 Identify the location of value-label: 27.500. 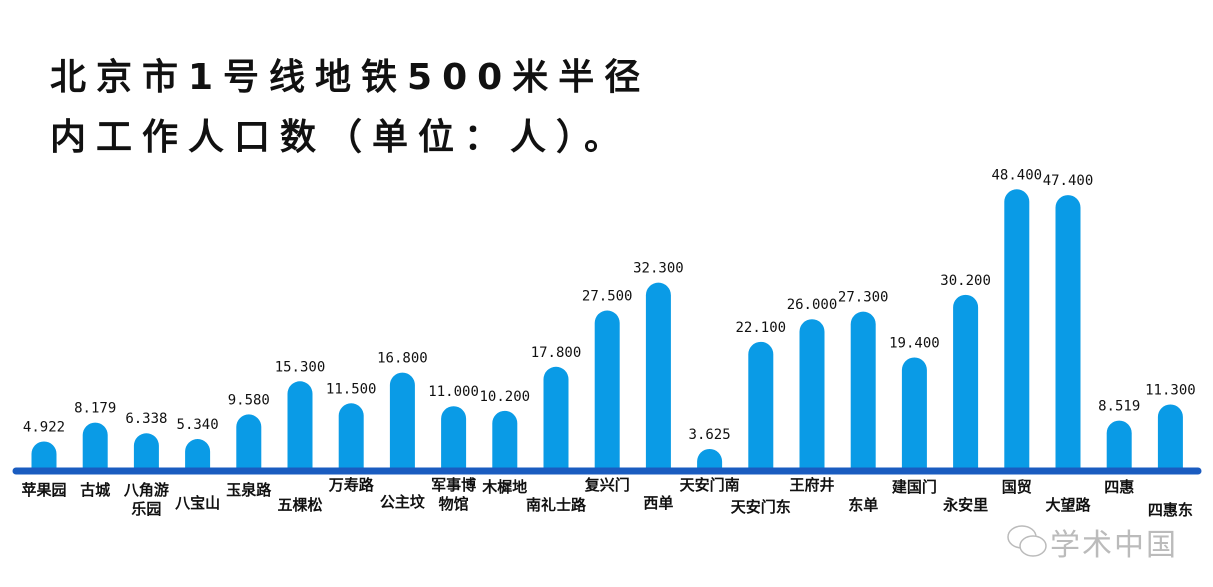
(607, 297).